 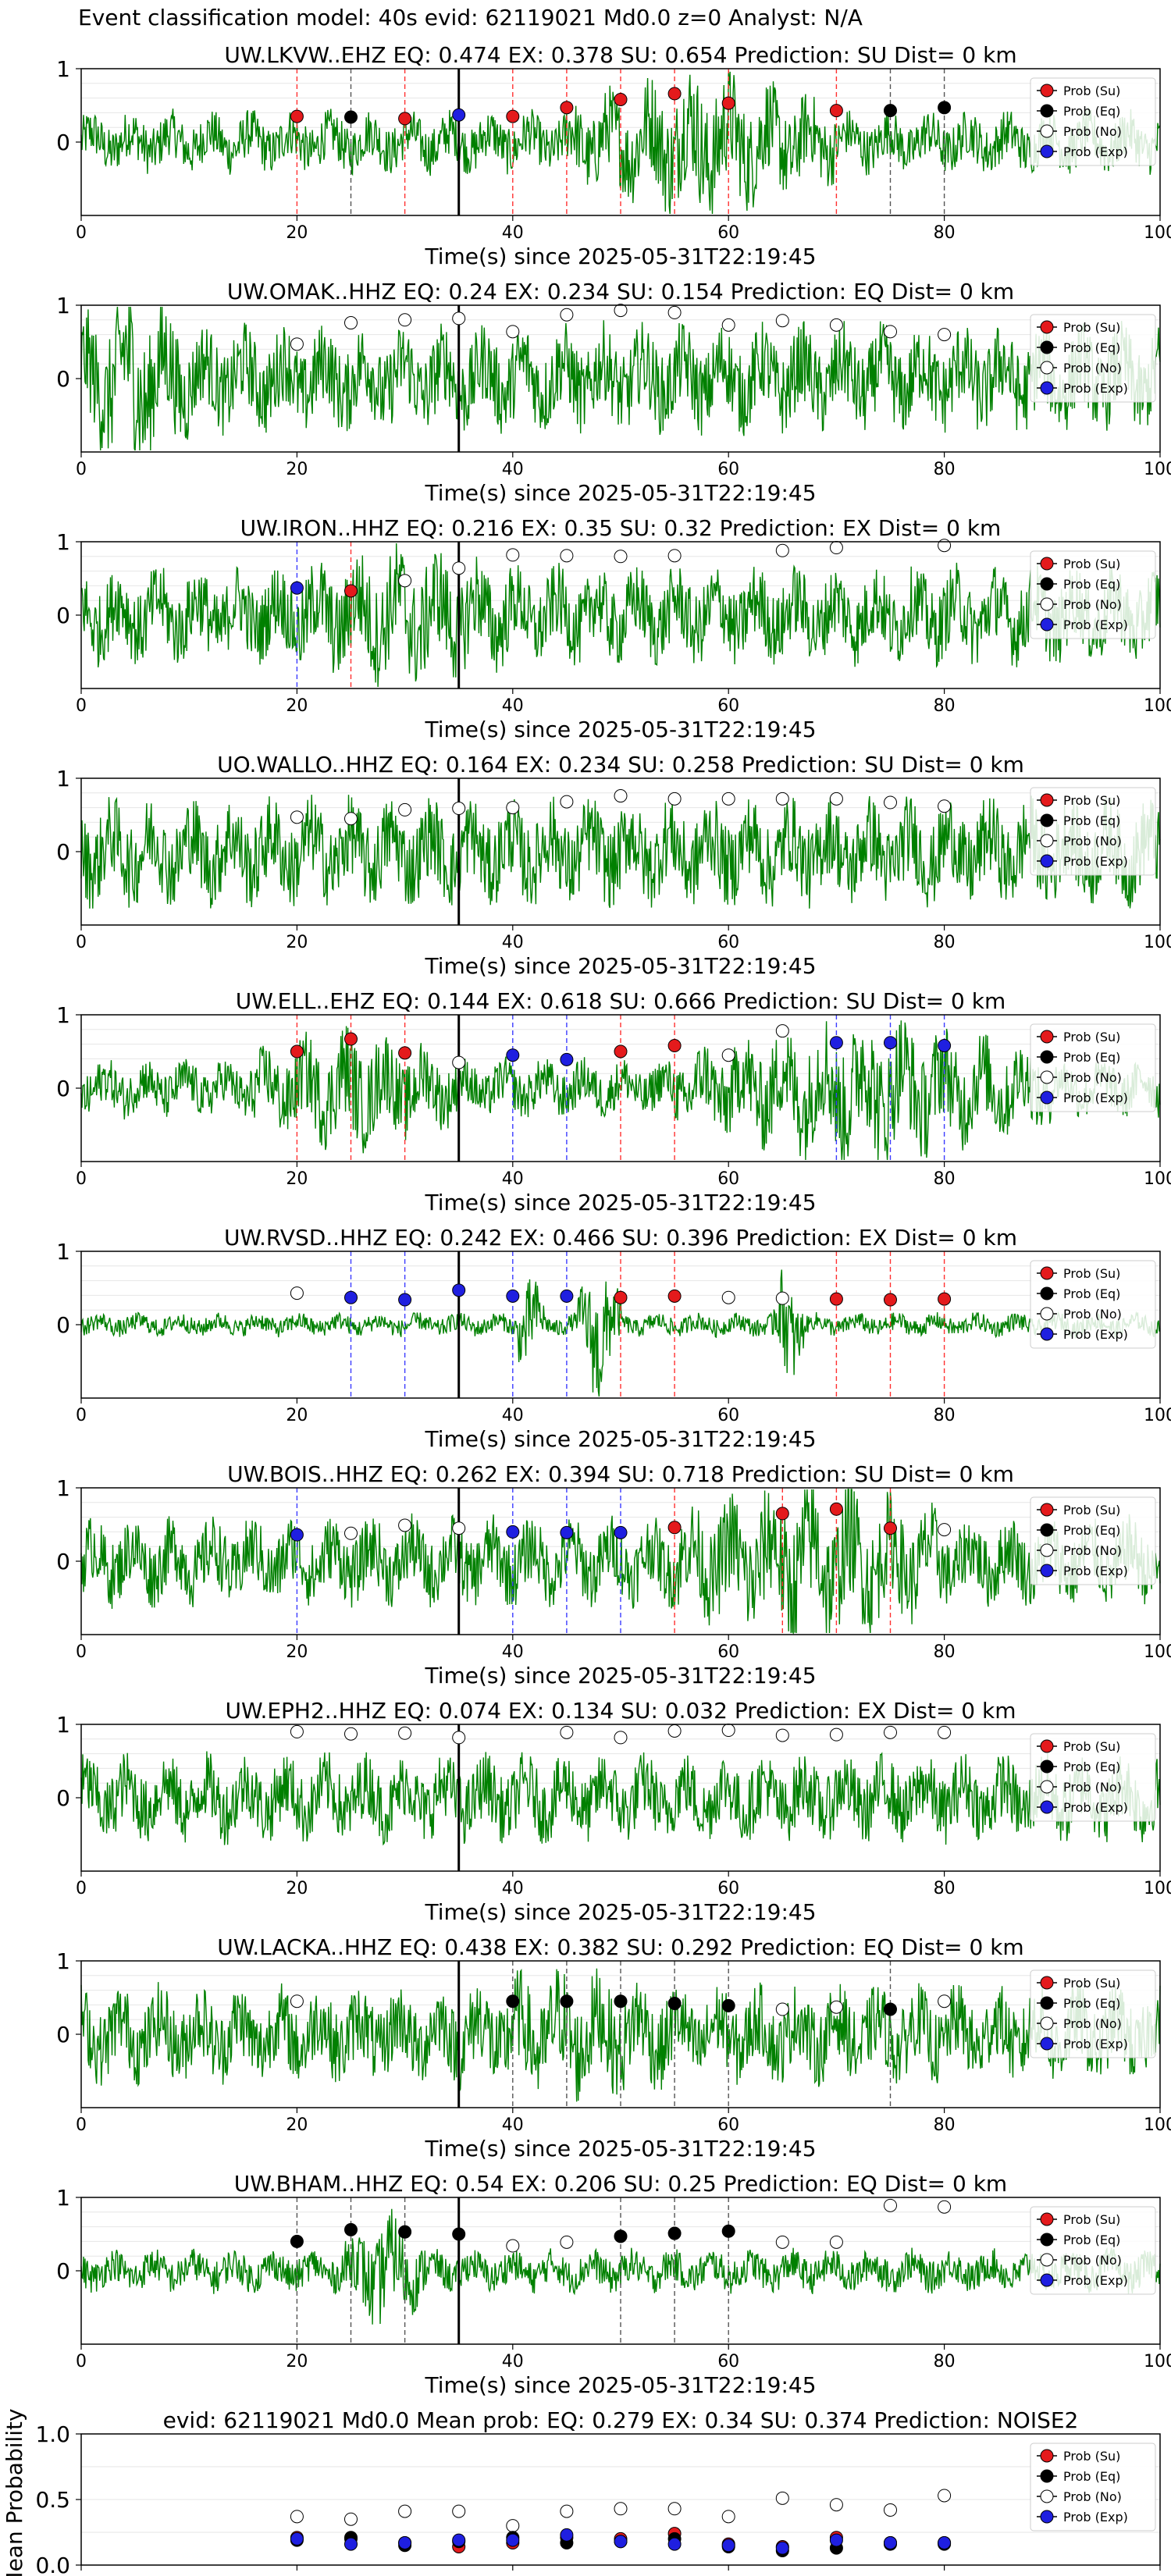 What do you see at coordinates (1047, 1766) in the screenshot?
I see `legend-marker-eq` at bounding box center [1047, 1766].